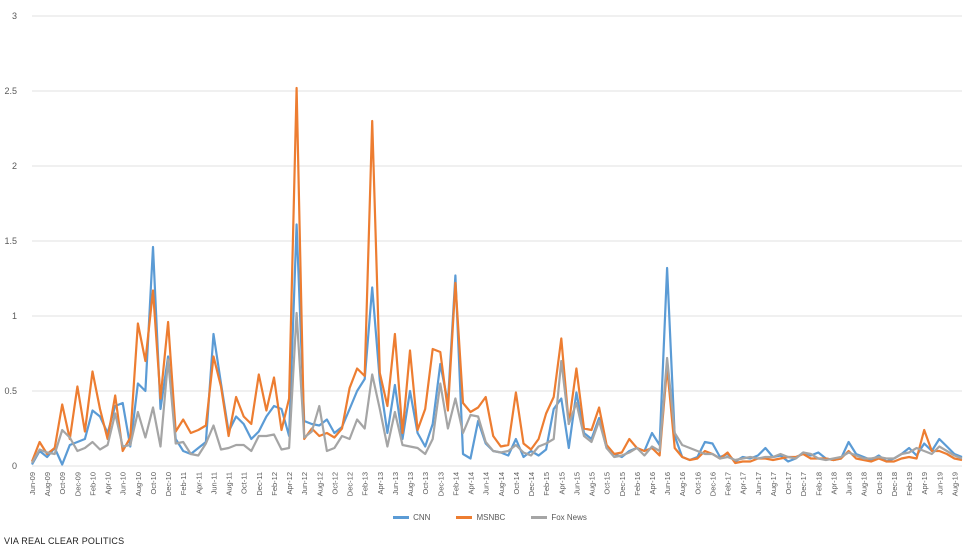 This screenshot has height=551, width=980. I want to click on x-tick-label: Feb-13, so click(365, 484).